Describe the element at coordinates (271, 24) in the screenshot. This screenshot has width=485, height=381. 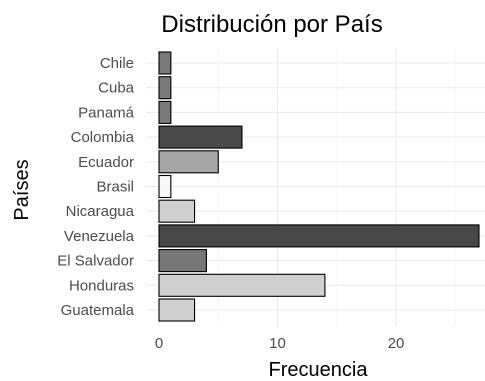
I see `chart-title: Distribución por País` at that location.